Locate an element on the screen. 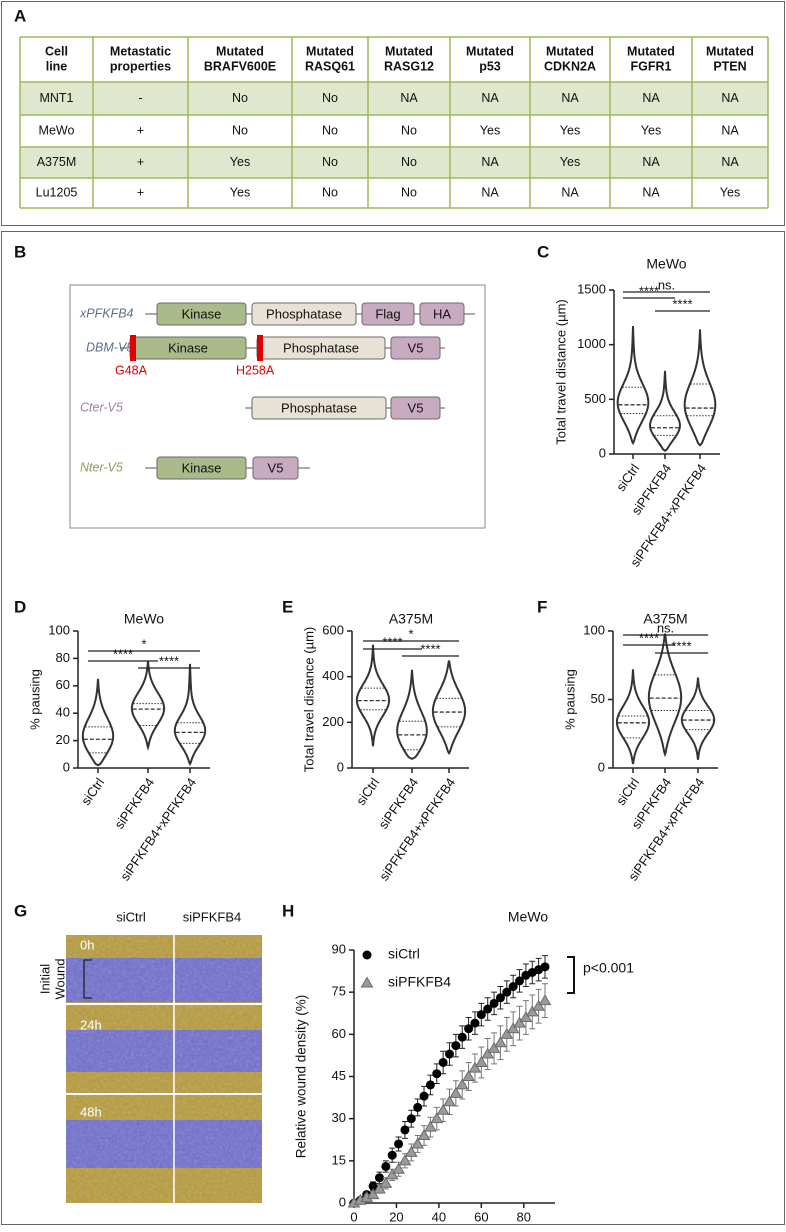  y-tick-label: 1500 is located at coordinates (591, 288).